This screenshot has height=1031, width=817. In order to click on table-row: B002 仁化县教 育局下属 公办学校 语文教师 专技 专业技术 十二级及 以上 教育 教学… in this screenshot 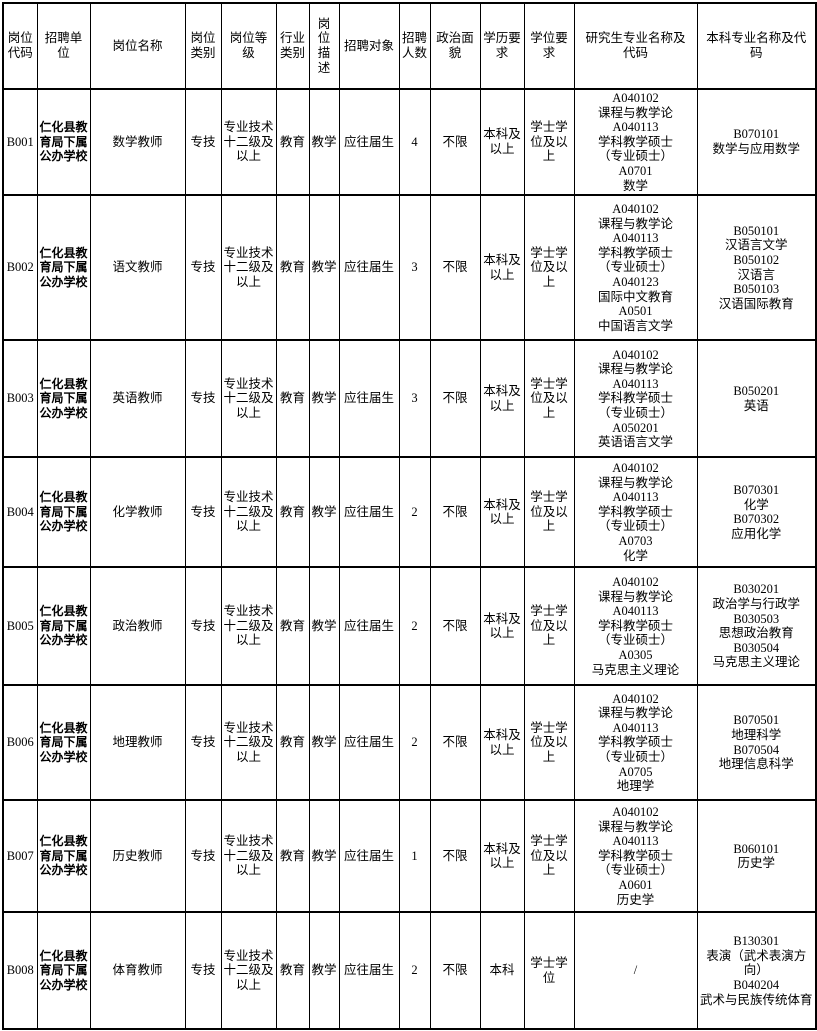, I will do `click(409, 268)`.